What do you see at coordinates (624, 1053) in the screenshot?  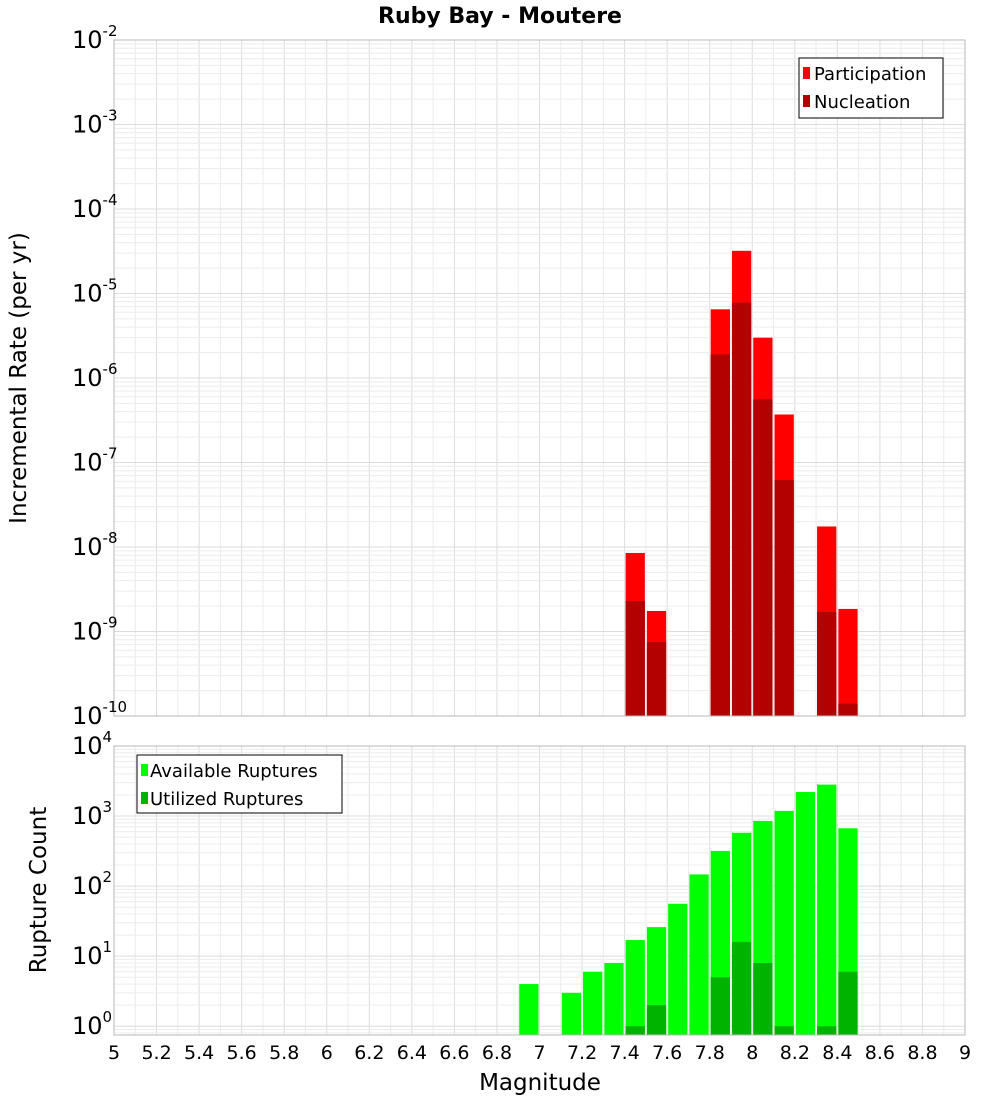 I see `x-tick-label: 7.4` at bounding box center [624, 1053].